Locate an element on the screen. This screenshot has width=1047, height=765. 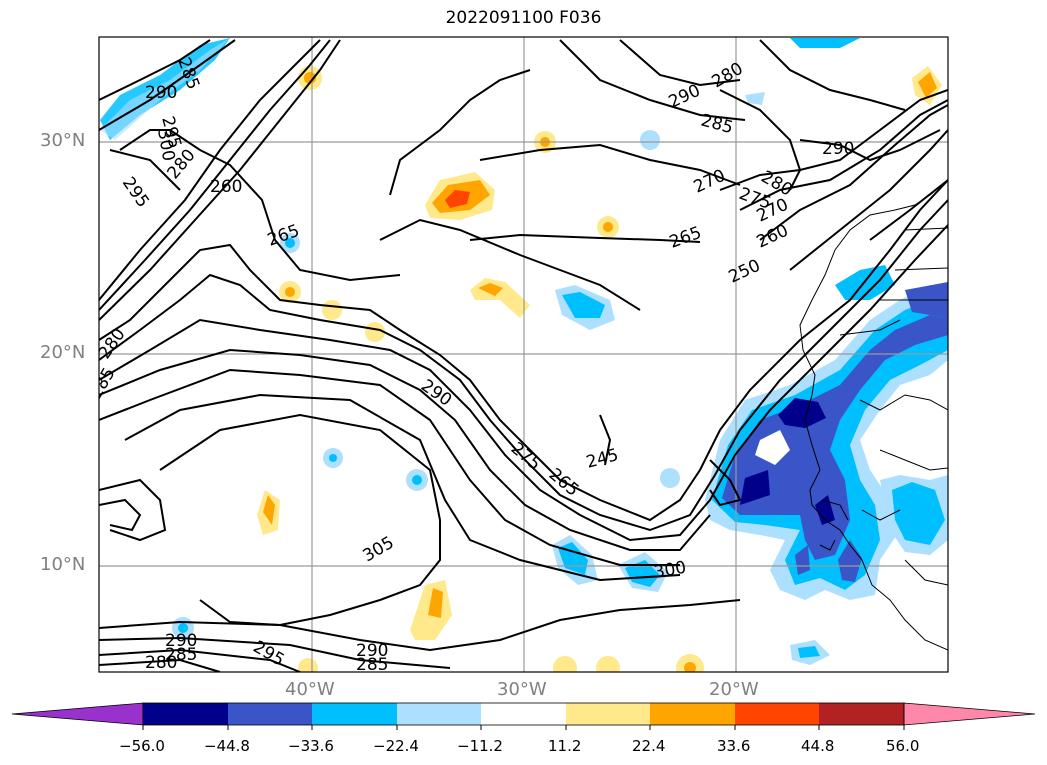
colorbar-tick-label: 22.4 is located at coordinates (649, 746).